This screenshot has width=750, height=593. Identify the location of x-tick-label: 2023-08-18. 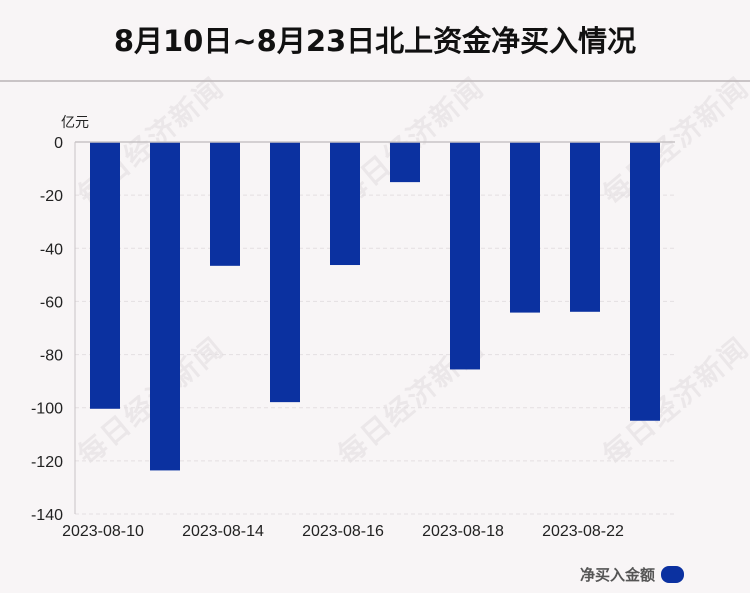
(463, 531).